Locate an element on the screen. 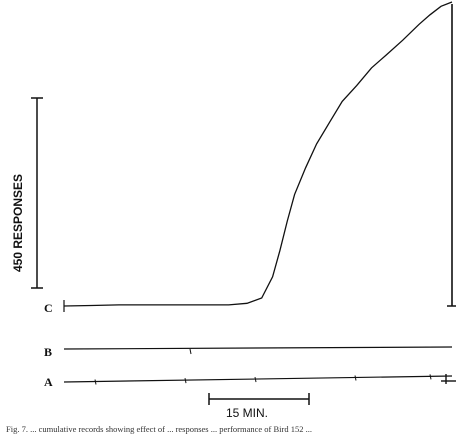 This screenshot has width=474, height=434. series-a-line is located at coordinates (258, 379).